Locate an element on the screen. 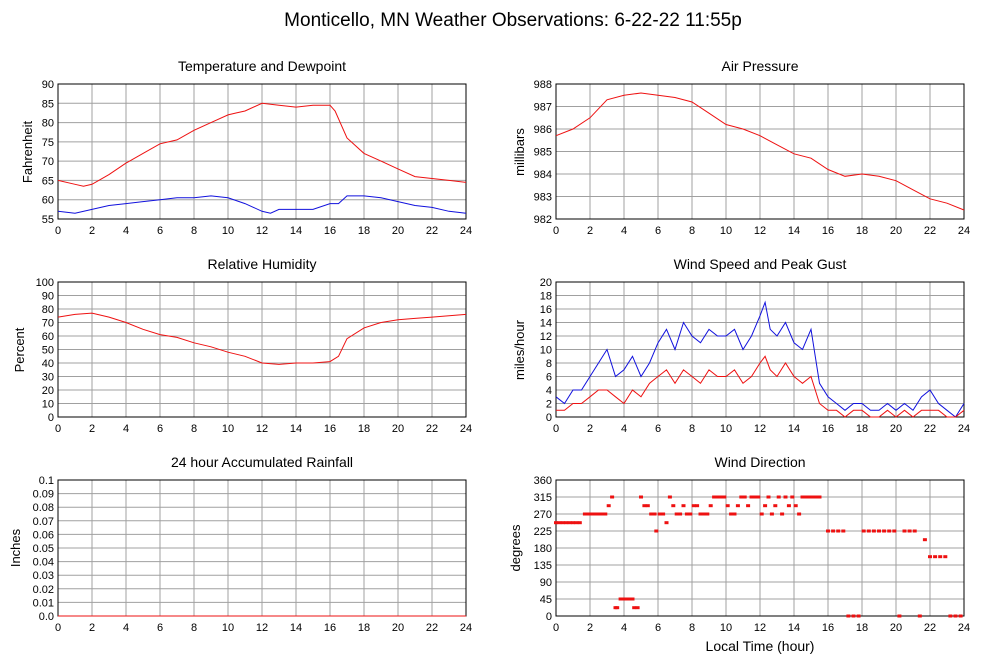 This screenshot has height=660, width=1000. y-axis-label: degrees is located at coordinates (515, 547).